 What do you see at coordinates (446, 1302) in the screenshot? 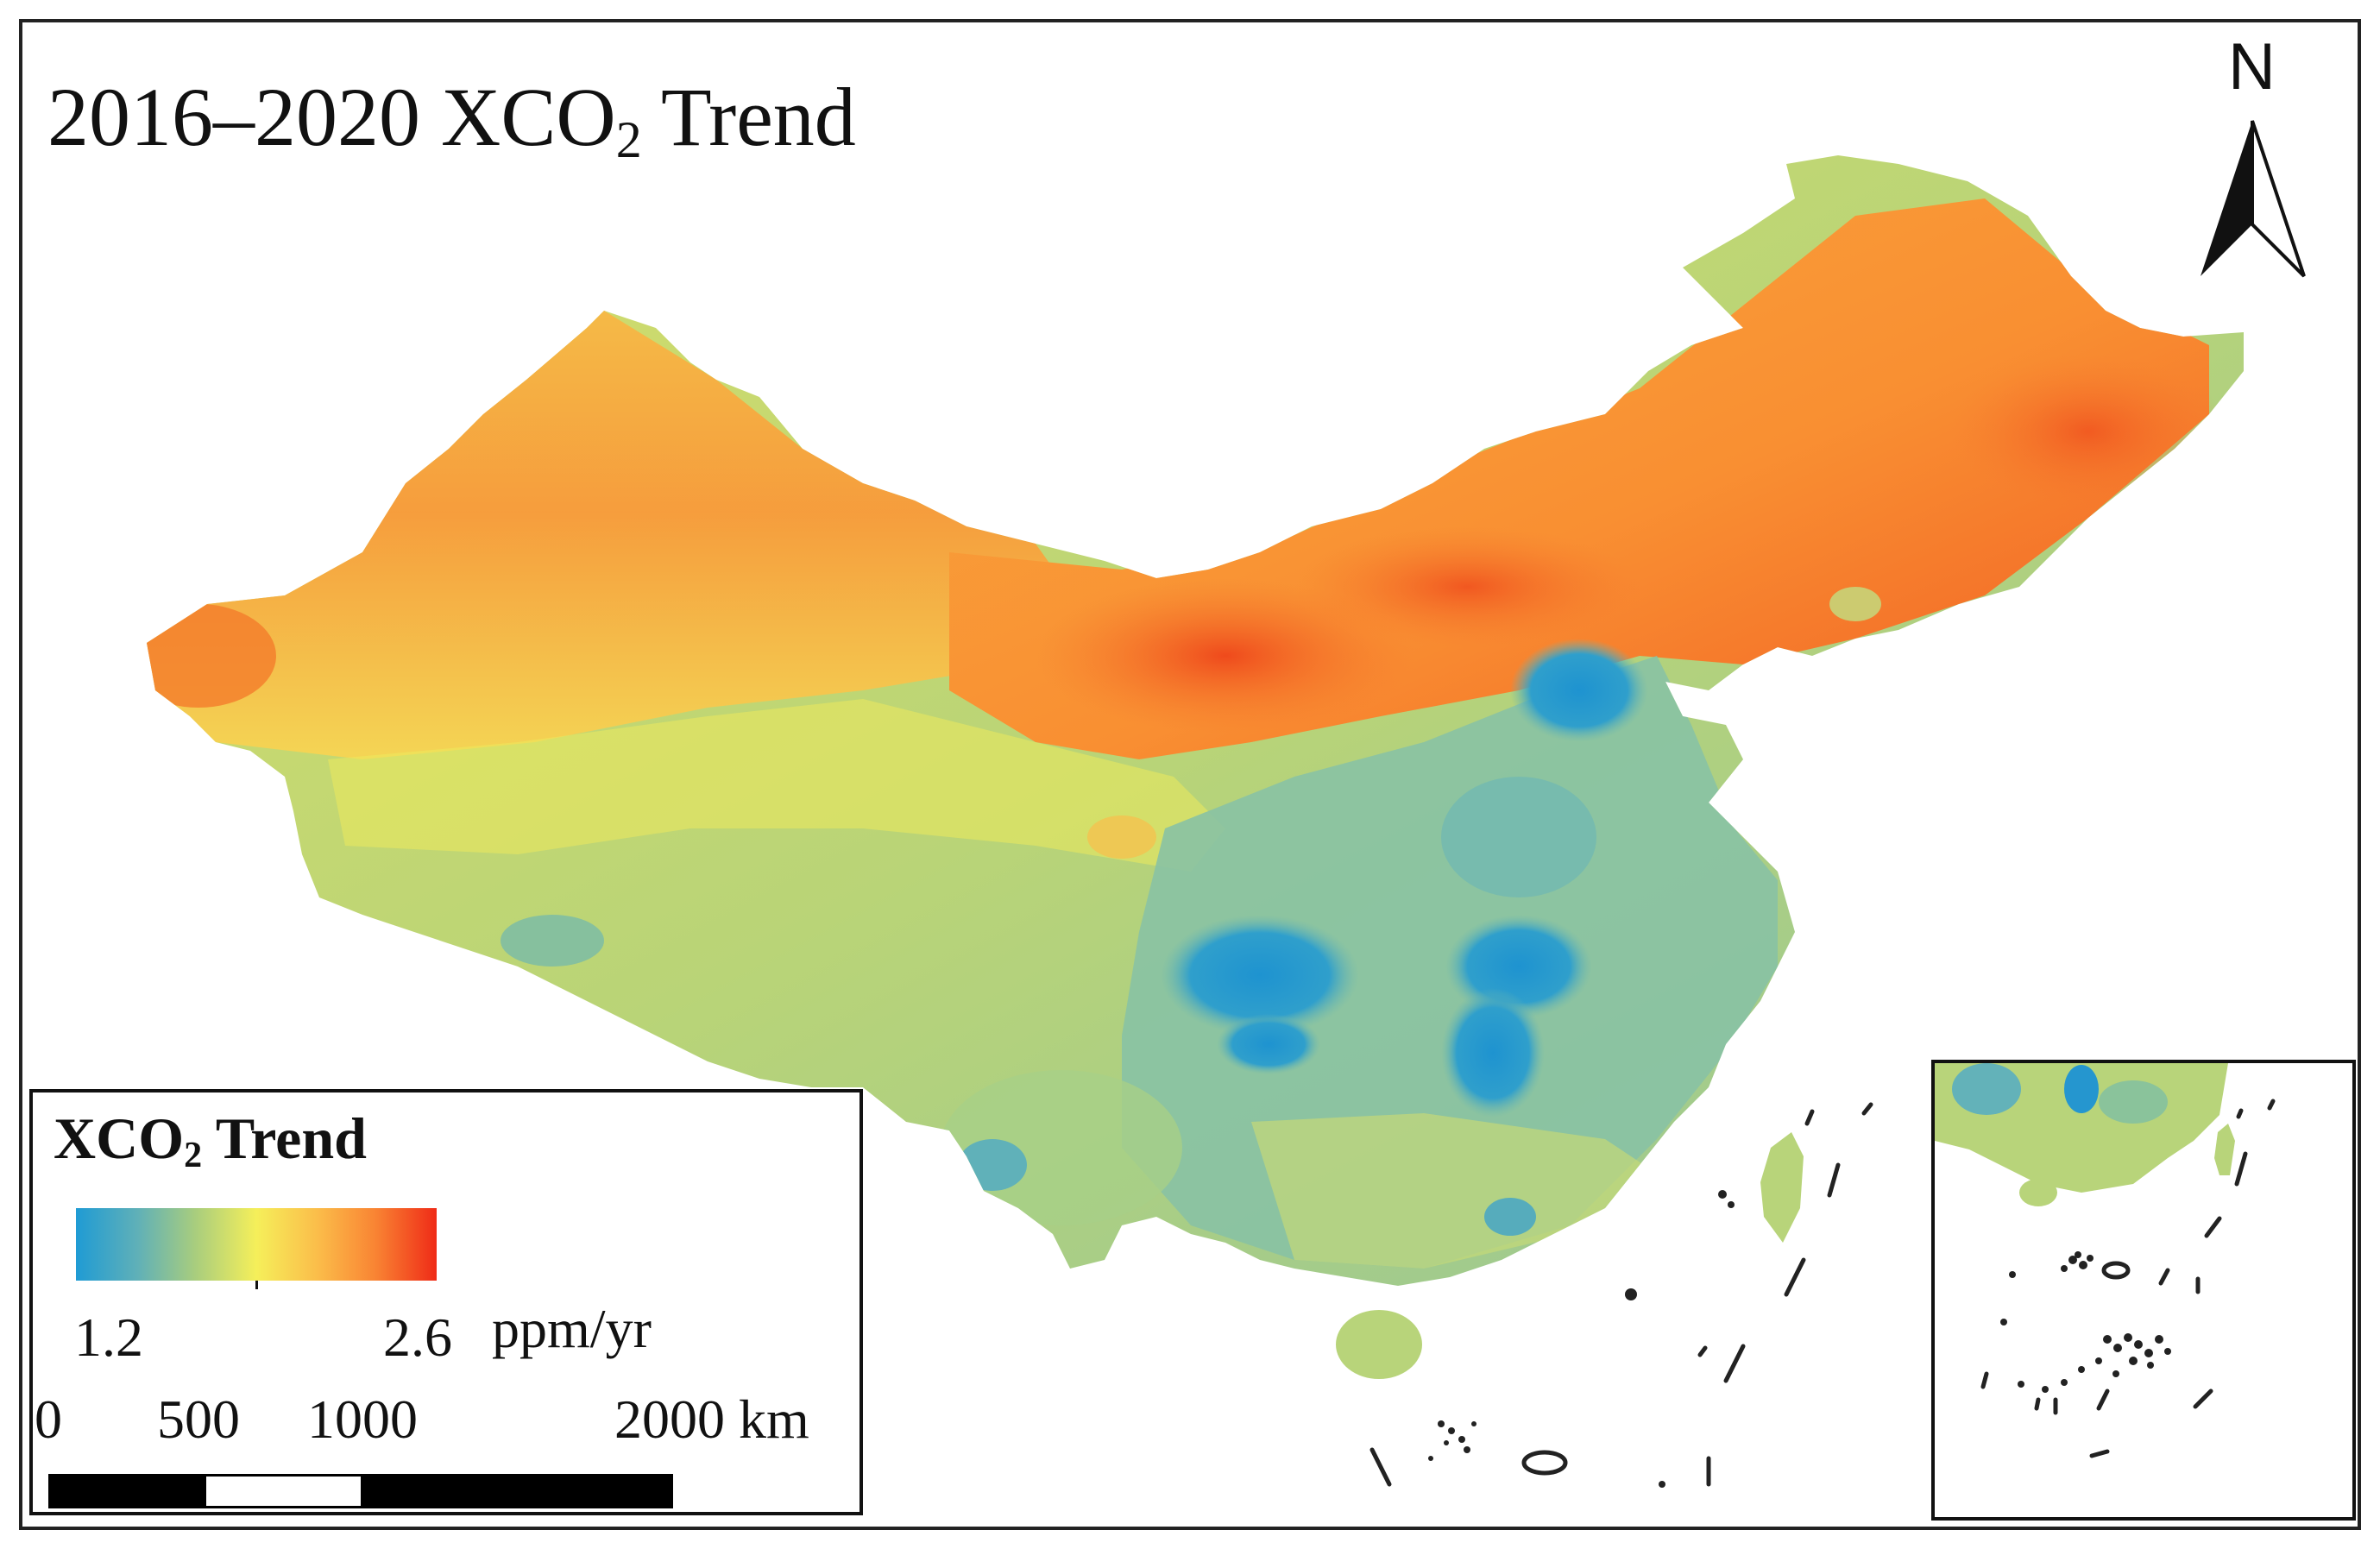
I see `legend-box` at bounding box center [446, 1302].